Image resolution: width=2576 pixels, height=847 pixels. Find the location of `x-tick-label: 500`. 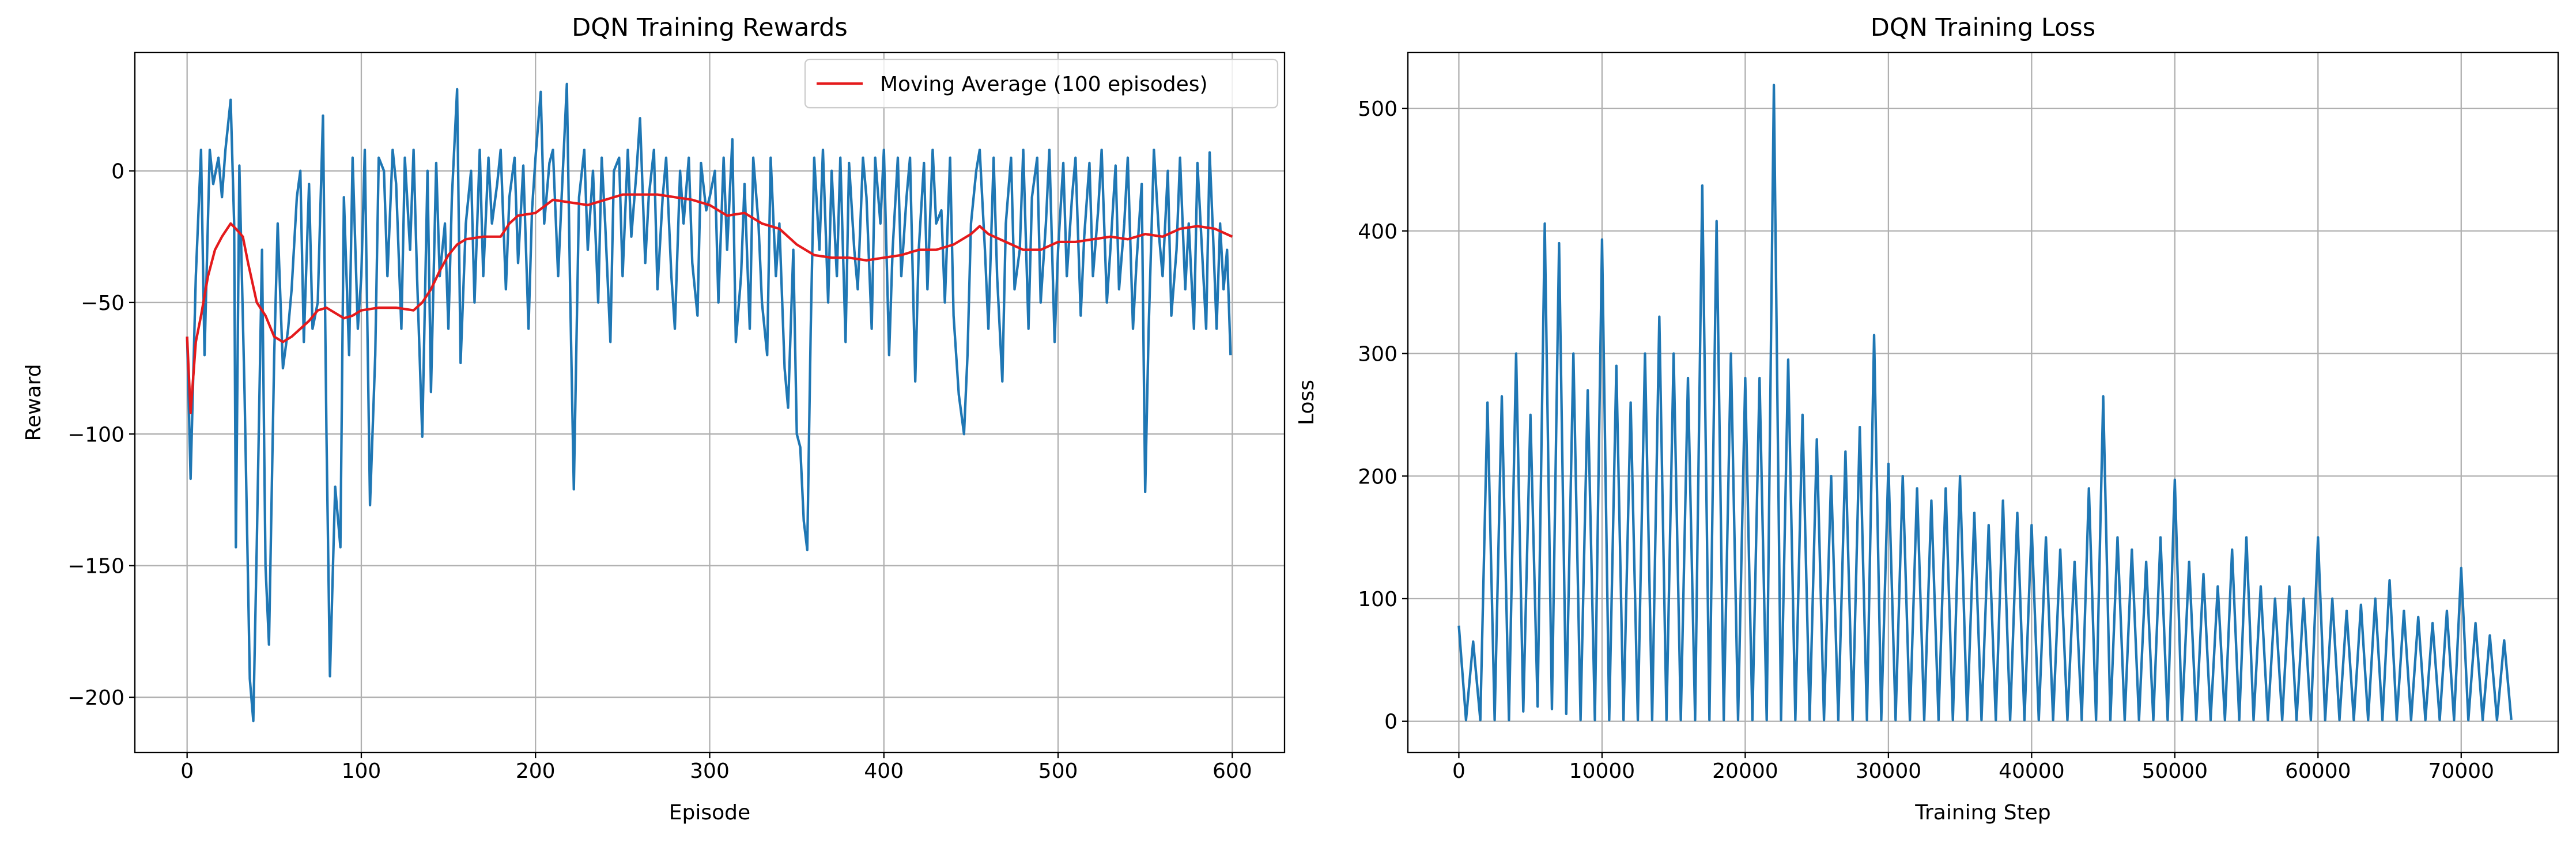

x-tick-label: 500 is located at coordinates (1058, 771).